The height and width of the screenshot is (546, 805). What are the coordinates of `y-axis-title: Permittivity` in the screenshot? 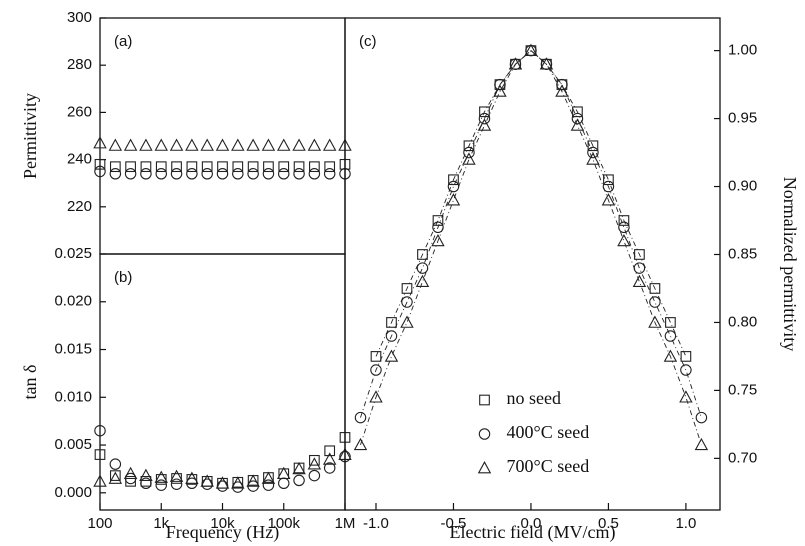 It's located at (30, 136).